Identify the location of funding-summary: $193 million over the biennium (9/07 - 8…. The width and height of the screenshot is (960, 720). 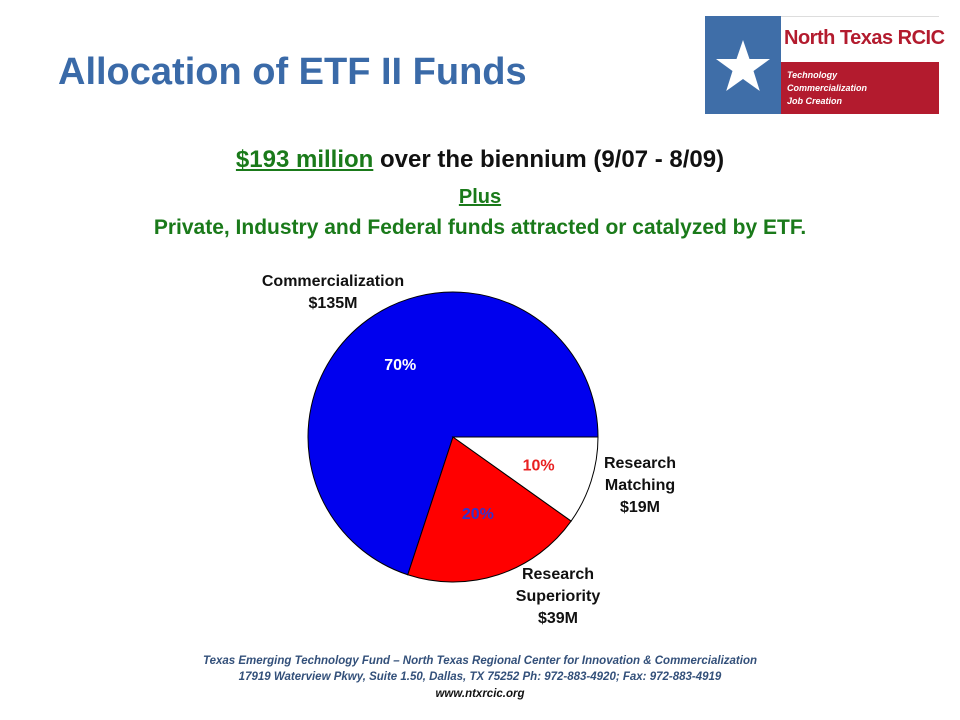
(480, 160).